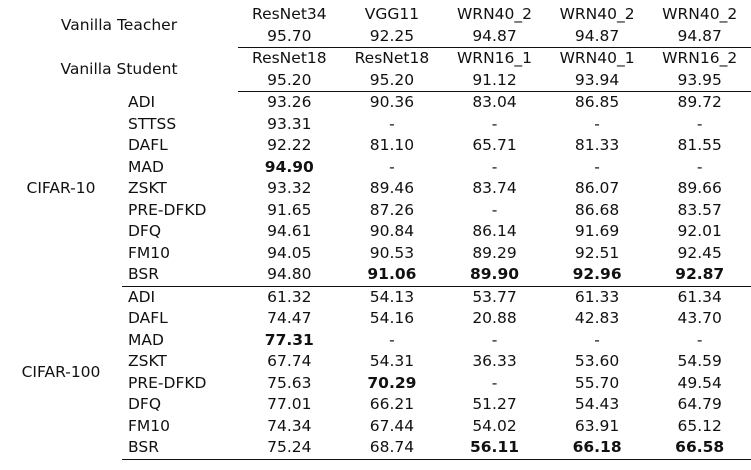  What do you see at coordinates (597, 209) in the screenshot?
I see `result-cell: 86.68` at bounding box center [597, 209].